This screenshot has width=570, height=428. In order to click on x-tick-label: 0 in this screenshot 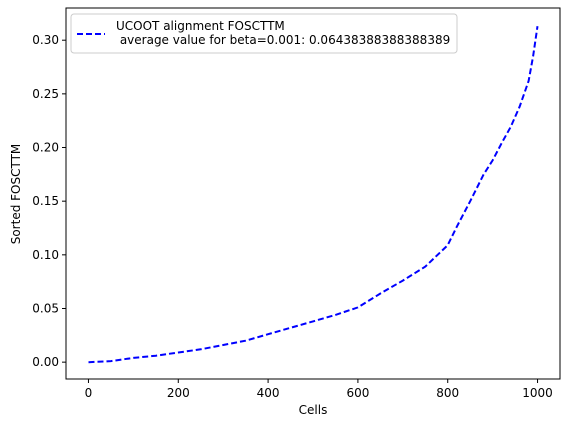, I will do `click(89, 393)`.